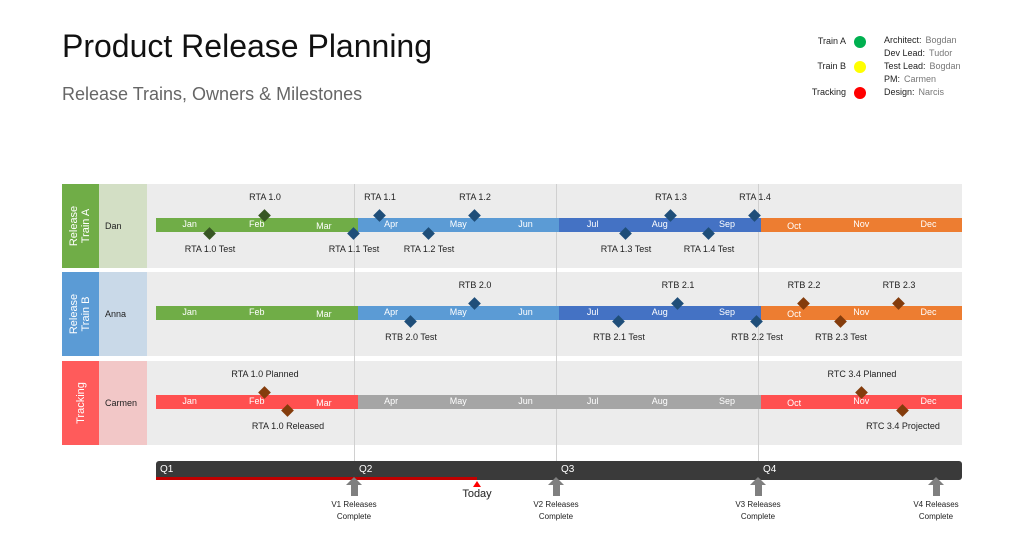  I want to click on release-label: V4 Releases Complete, so click(936, 510).